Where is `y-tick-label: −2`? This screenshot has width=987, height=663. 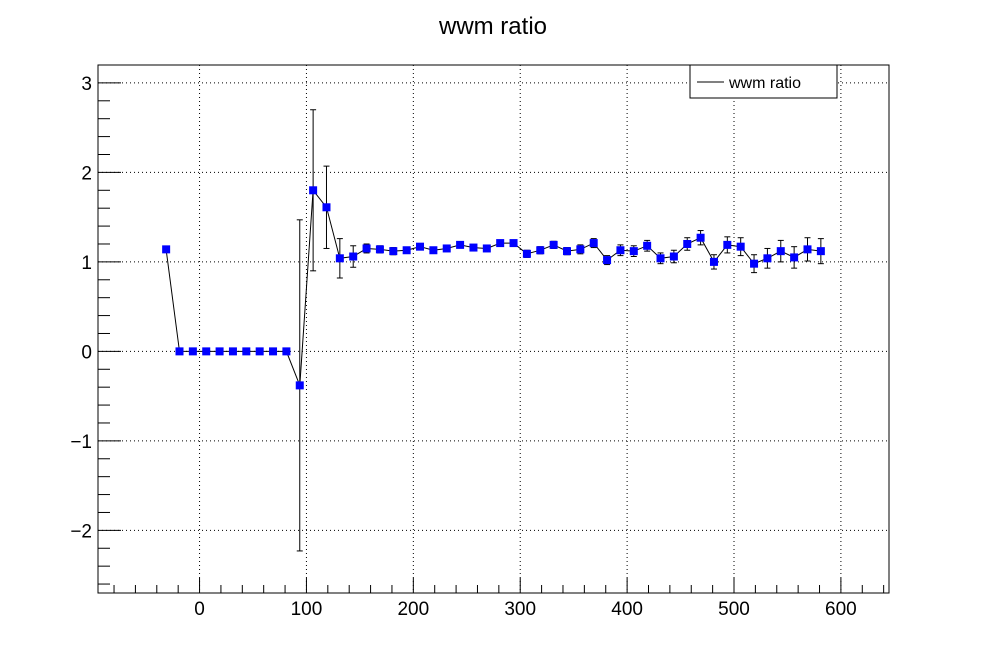
y-tick-label: −2 is located at coordinates (81, 531).